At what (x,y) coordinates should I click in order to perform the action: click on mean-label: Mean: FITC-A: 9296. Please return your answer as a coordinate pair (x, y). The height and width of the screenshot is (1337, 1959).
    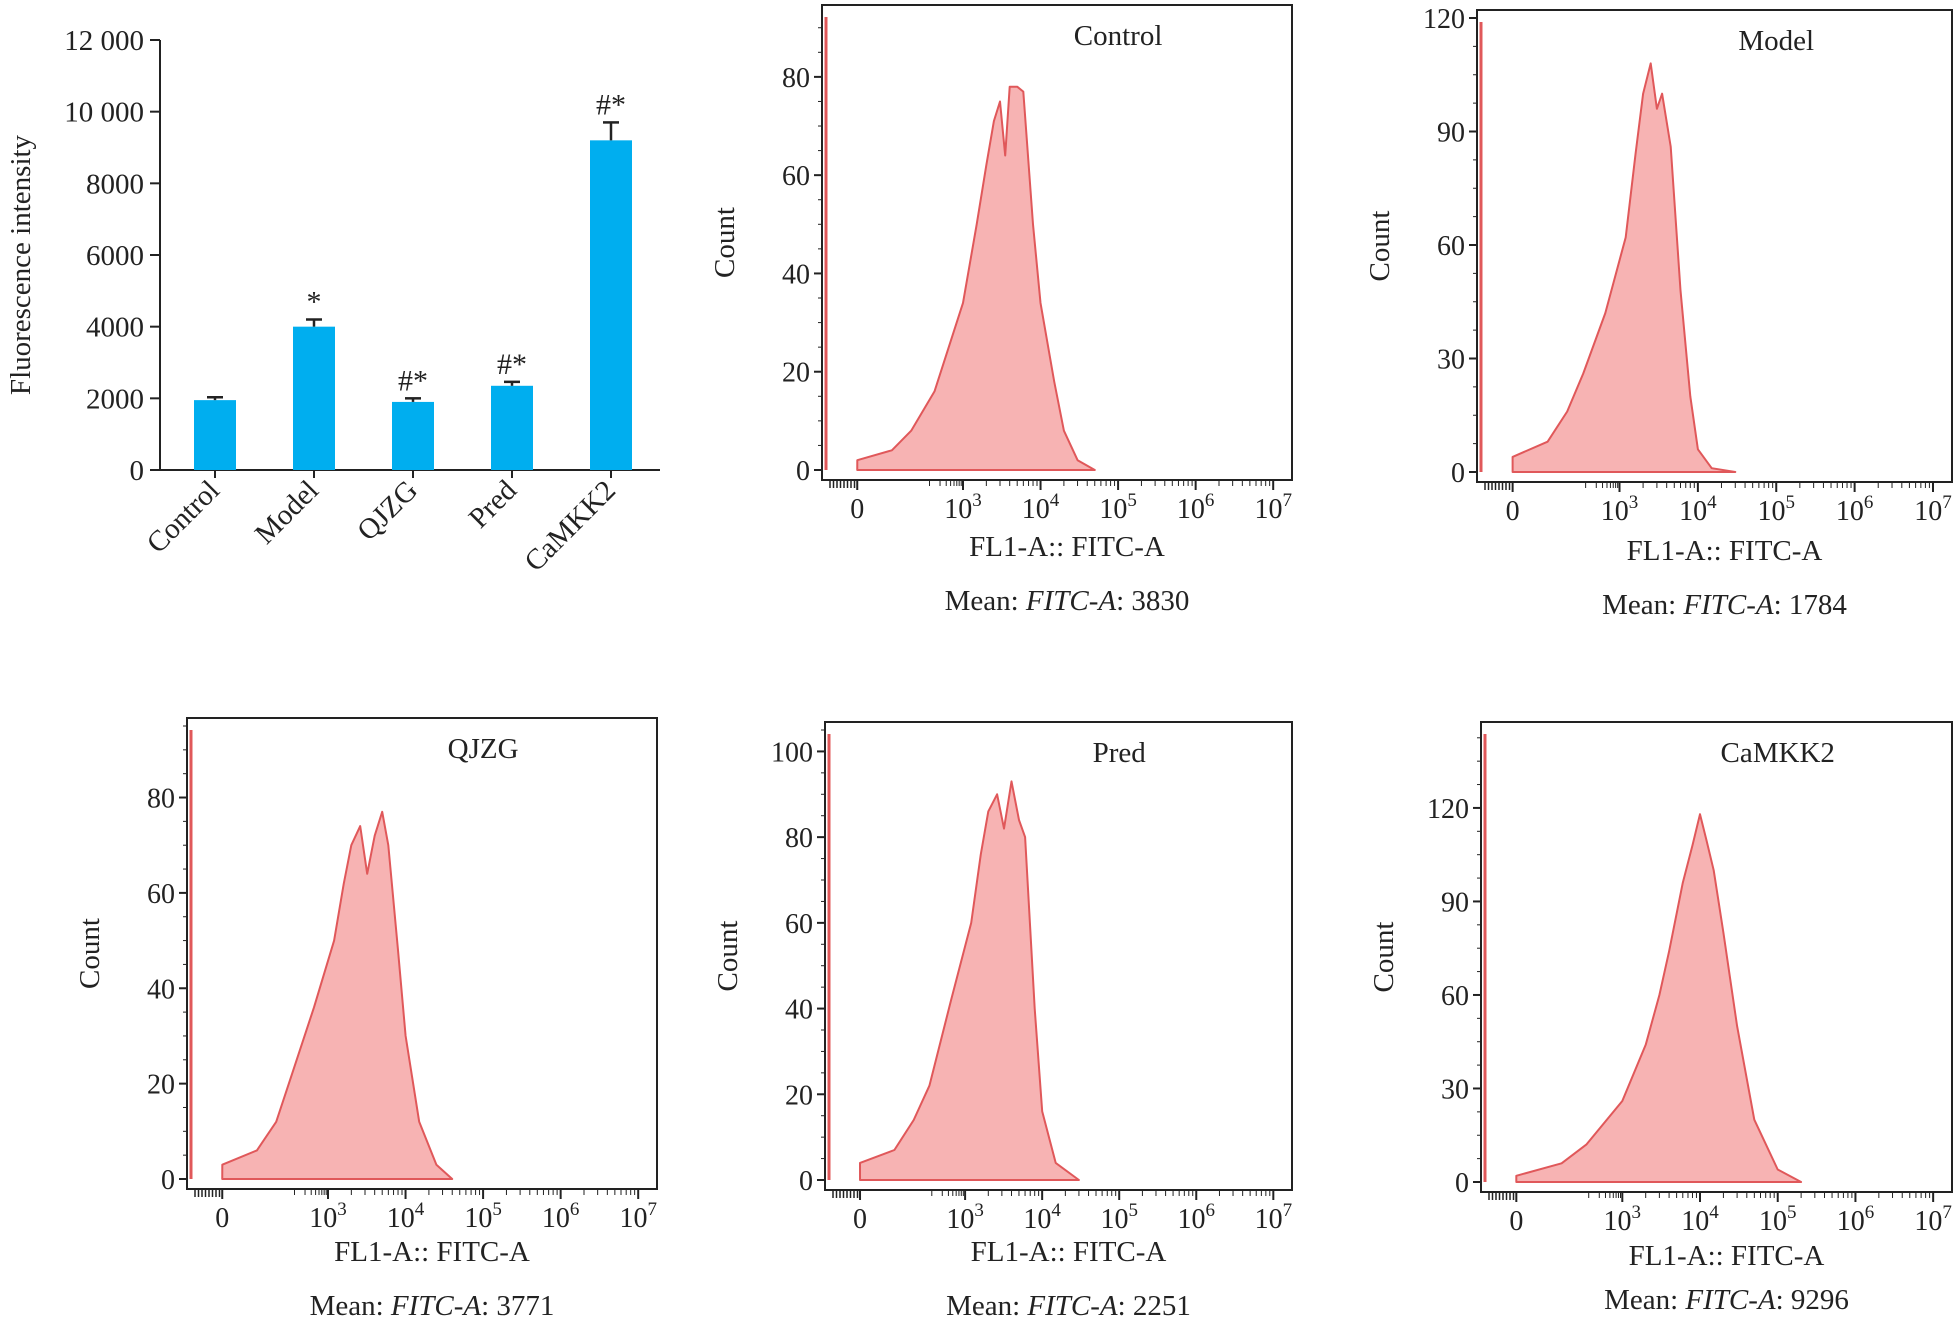
    Looking at the image, I should click on (1727, 1300).